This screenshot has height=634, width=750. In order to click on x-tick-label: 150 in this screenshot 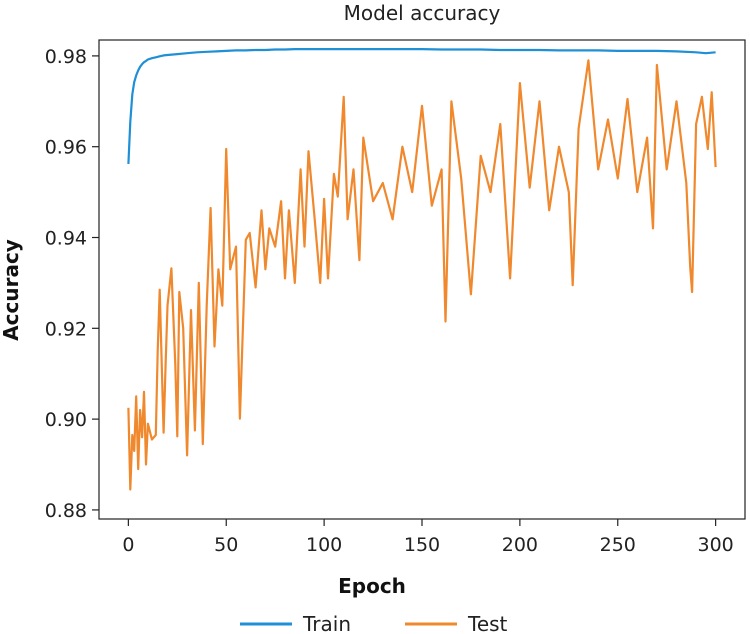, I will do `click(422, 545)`.